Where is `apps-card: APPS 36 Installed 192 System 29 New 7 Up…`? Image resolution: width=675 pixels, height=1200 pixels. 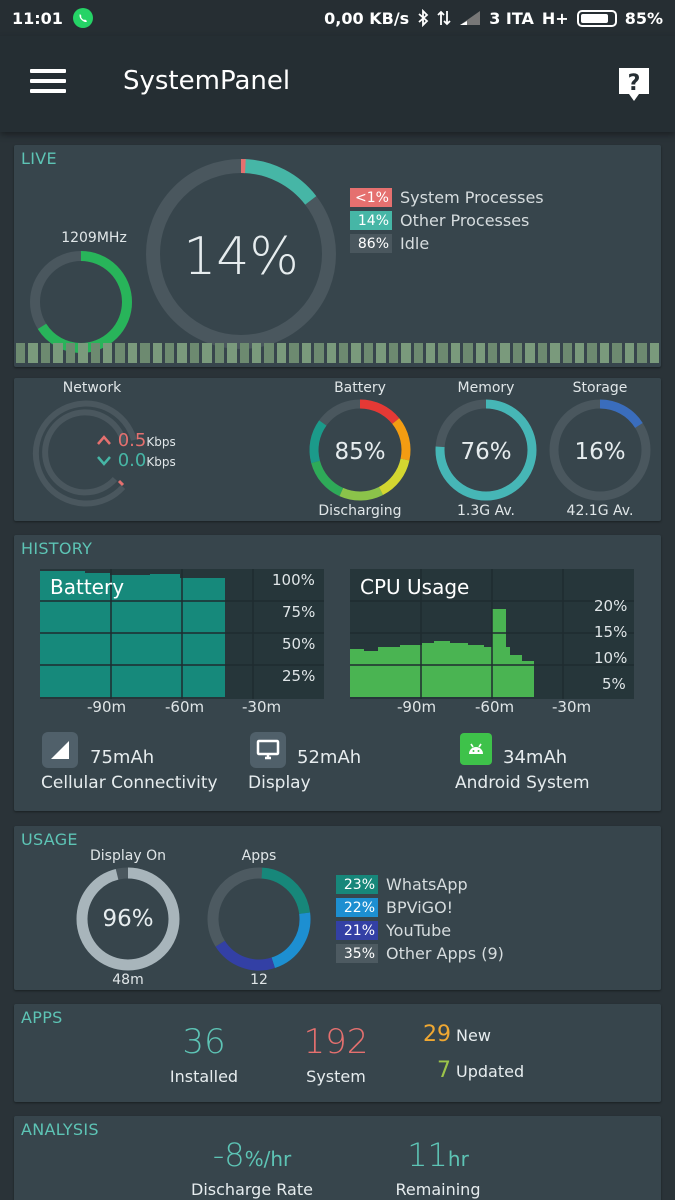
apps-card: APPS 36 Installed 192 System 29 New 7 Up… is located at coordinates (337, 1053).